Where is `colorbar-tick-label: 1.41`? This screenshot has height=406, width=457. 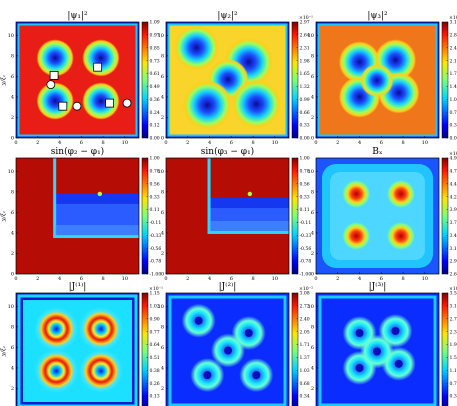 colorbar-tick-label: 1.41 is located at coordinates (453, 87).